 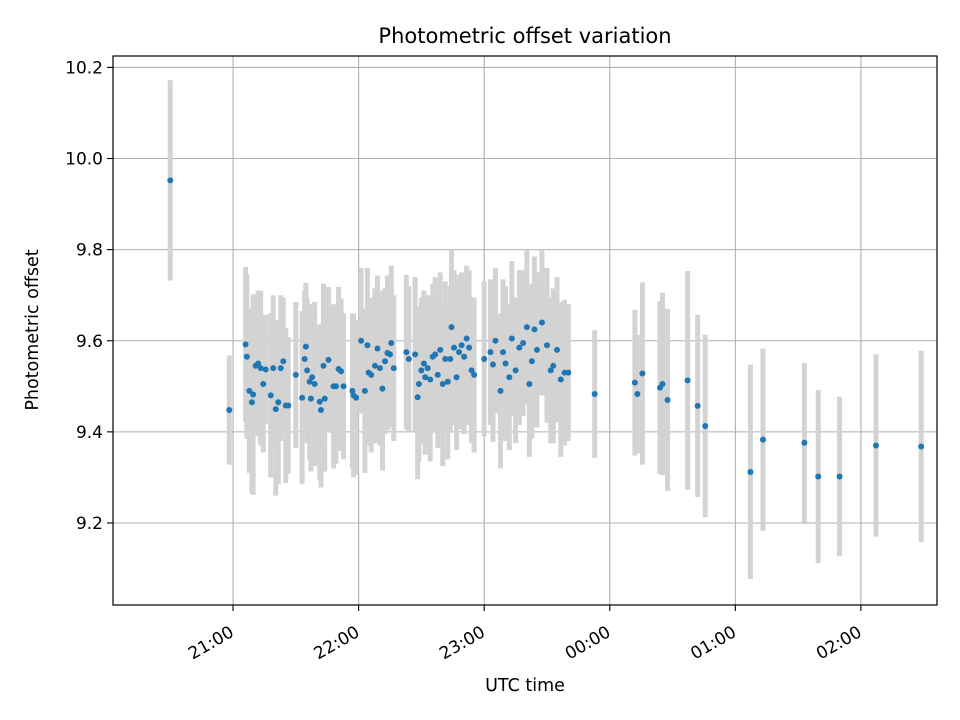 What do you see at coordinates (89, 524) in the screenshot?
I see `y-tick-label: 9.2` at bounding box center [89, 524].